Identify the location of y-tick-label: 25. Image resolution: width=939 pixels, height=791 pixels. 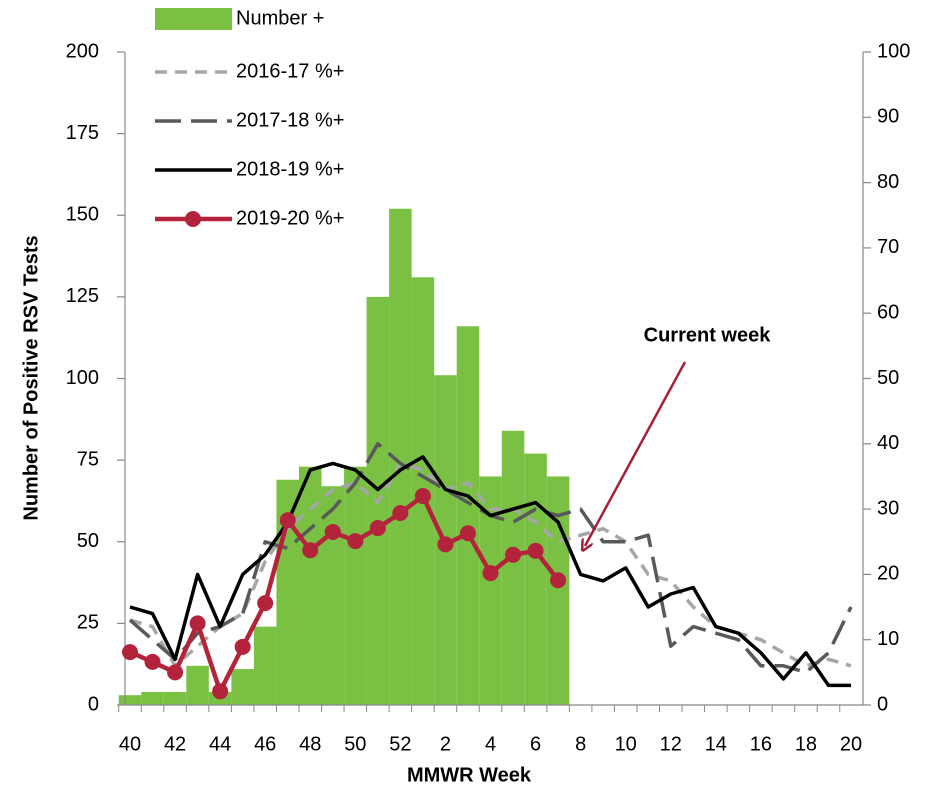
(88, 623).